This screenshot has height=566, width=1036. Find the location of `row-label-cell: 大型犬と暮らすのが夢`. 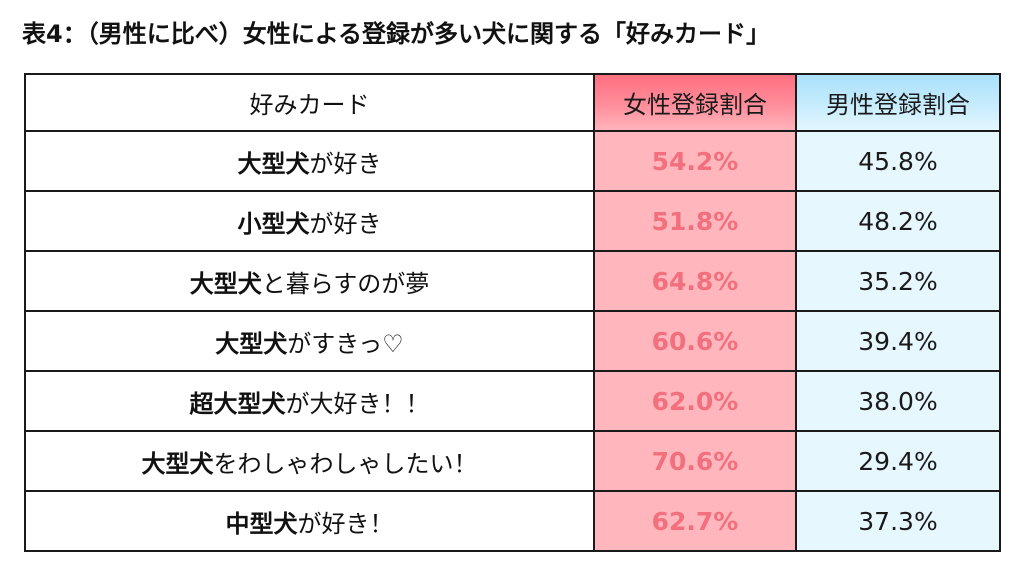

row-label-cell: 大型犬と暮らすのが夢 is located at coordinates (309, 281).